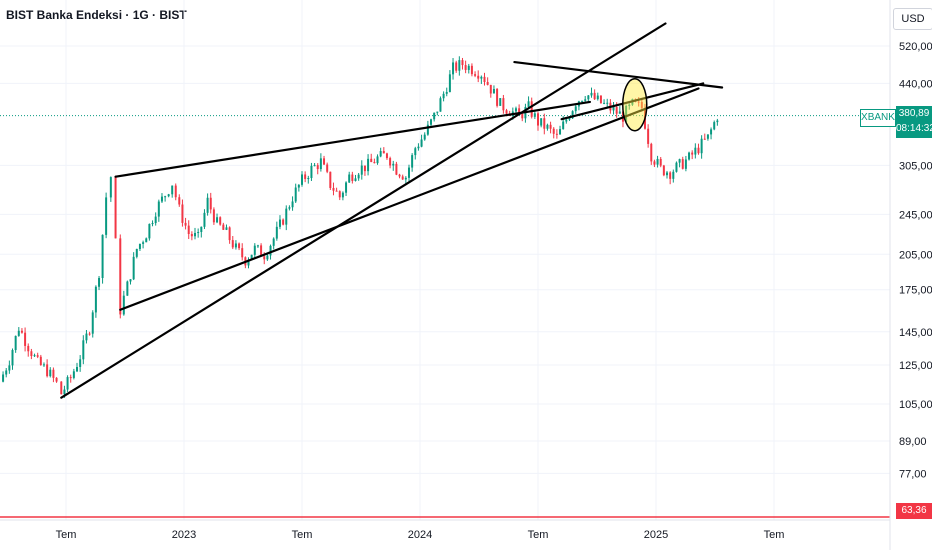 The height and width of the screenshot is (550, 932). Describe the element at coordinates (915, 291) in the screenshot. I see `y-tick-label: 175,00` at that location.